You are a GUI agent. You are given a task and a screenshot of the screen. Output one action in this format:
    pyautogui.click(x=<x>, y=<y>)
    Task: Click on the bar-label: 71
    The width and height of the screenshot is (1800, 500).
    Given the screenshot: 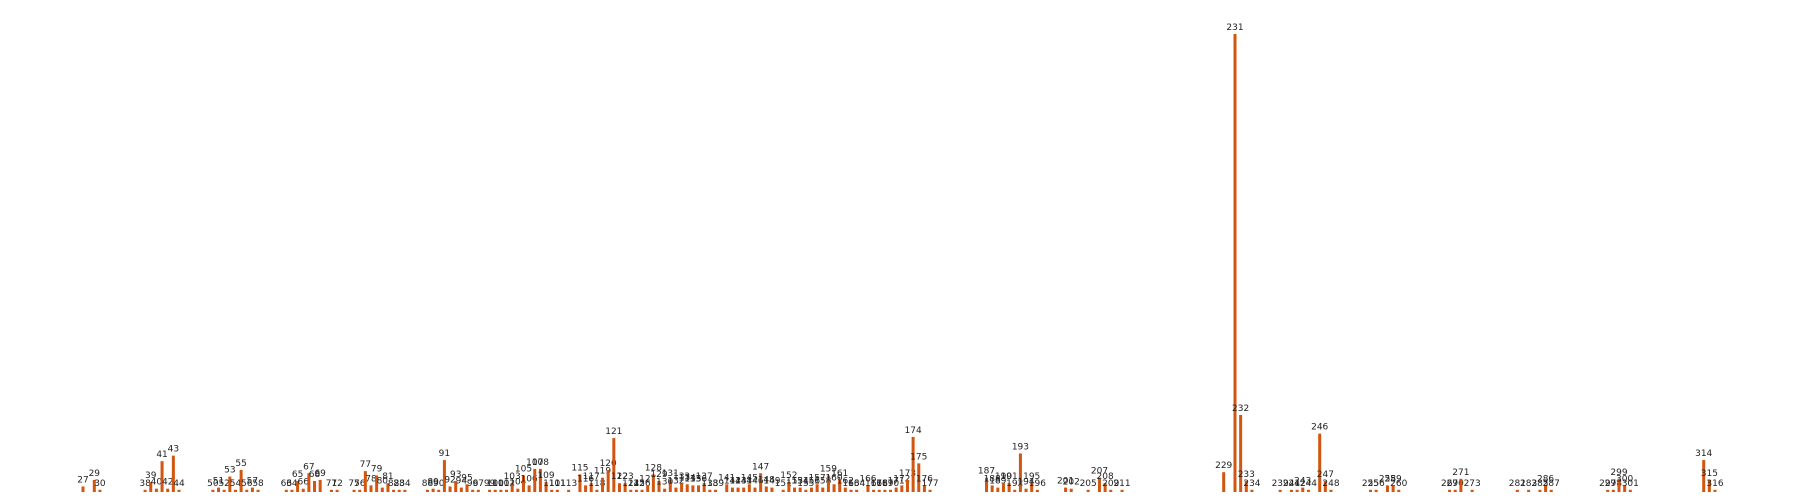 What is the action you would take?
    pyautogui.click(x=331, y=484)
    